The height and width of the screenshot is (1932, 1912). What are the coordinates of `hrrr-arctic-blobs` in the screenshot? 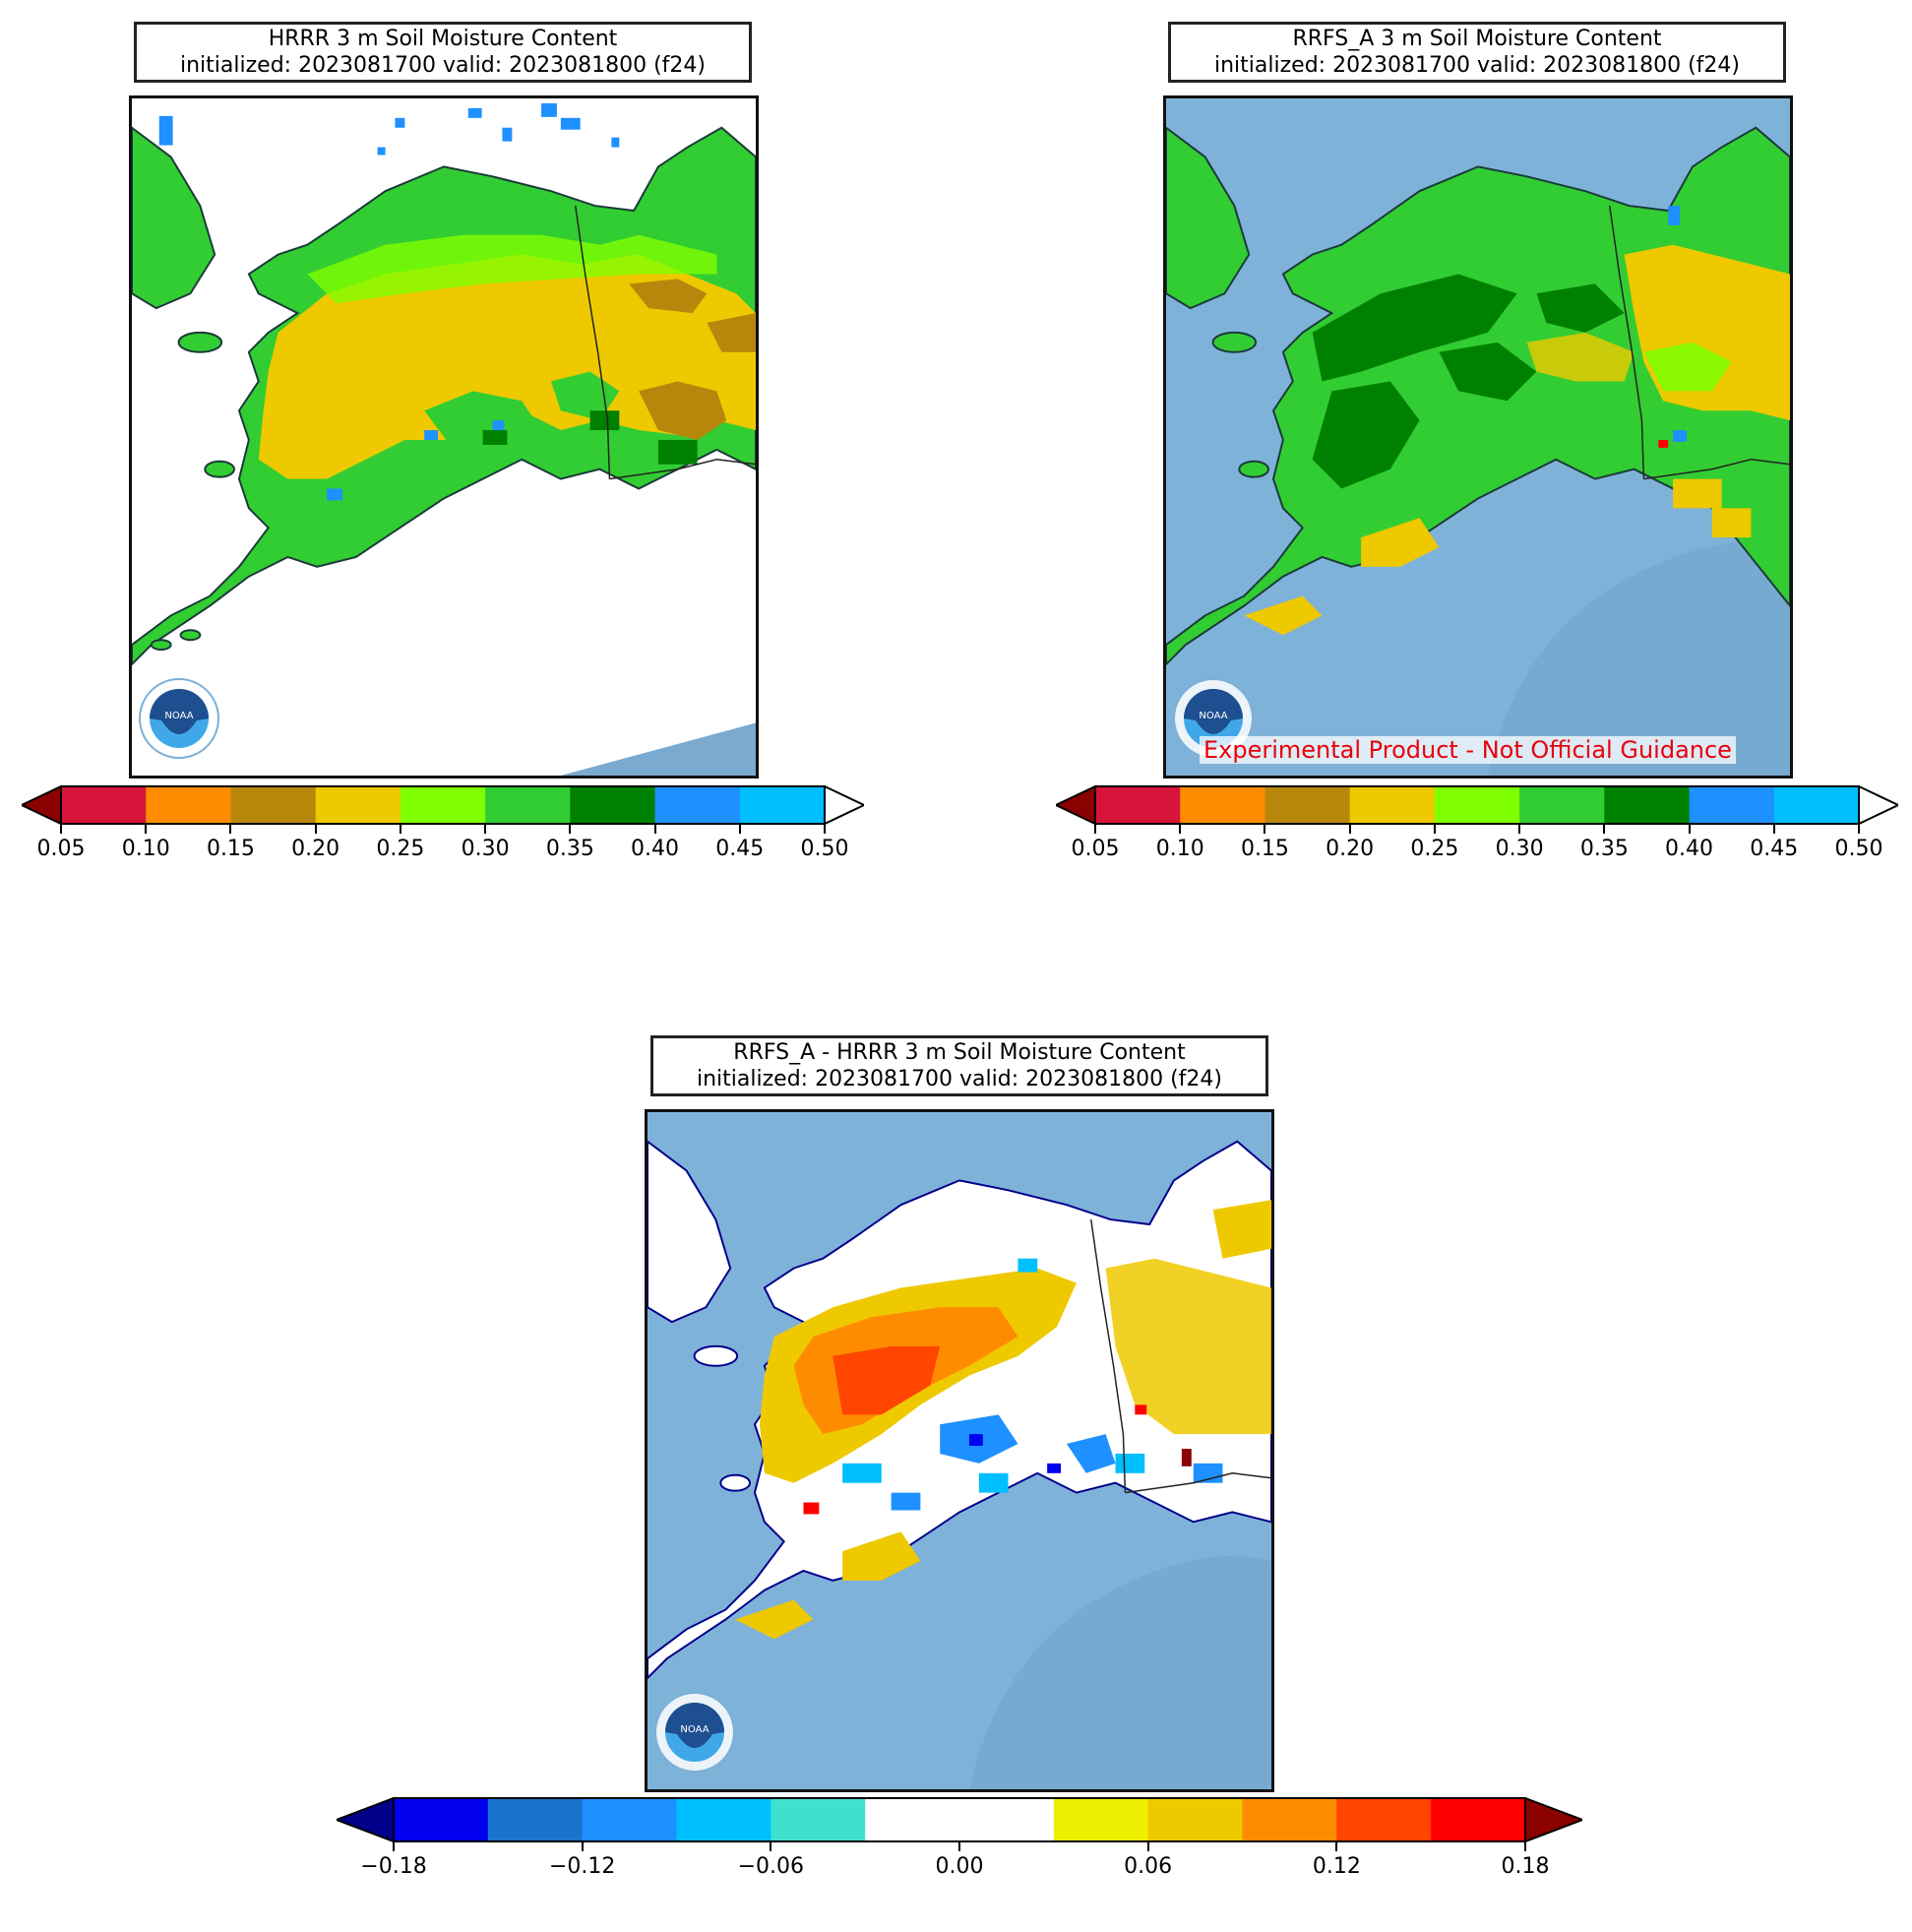 It's located at (389, 129).